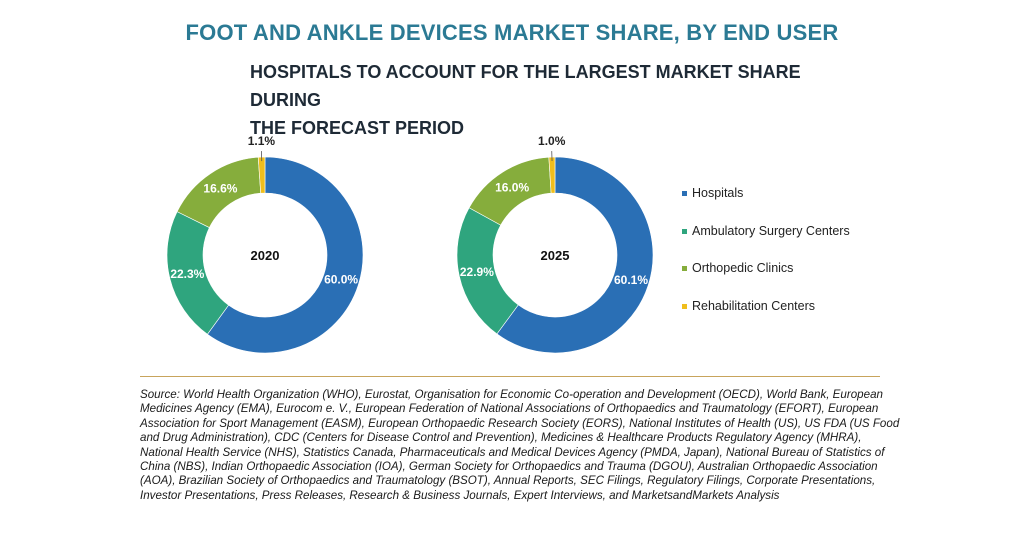 The width and height of the screenshot is (1024, 555). I want to click on donut-2020-label-orthopedic-clinics: 16.6%, so click(220, 189).